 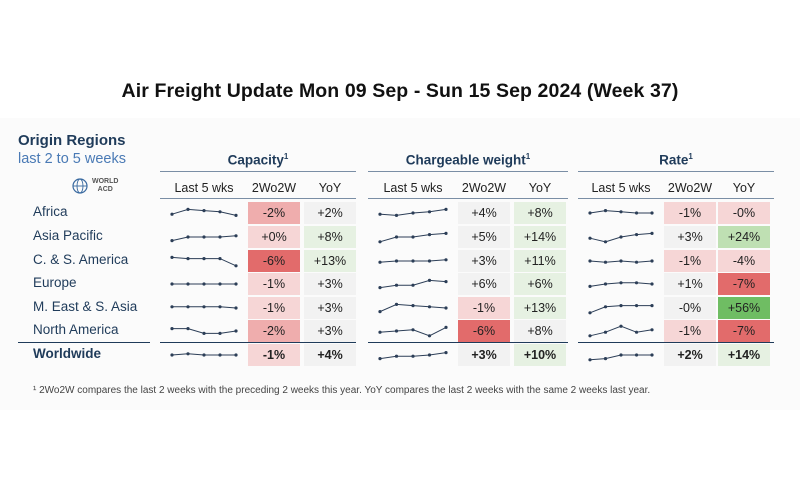 I want to click on cell-rate-2wo2w: -0%, so click(x=690, y=308).